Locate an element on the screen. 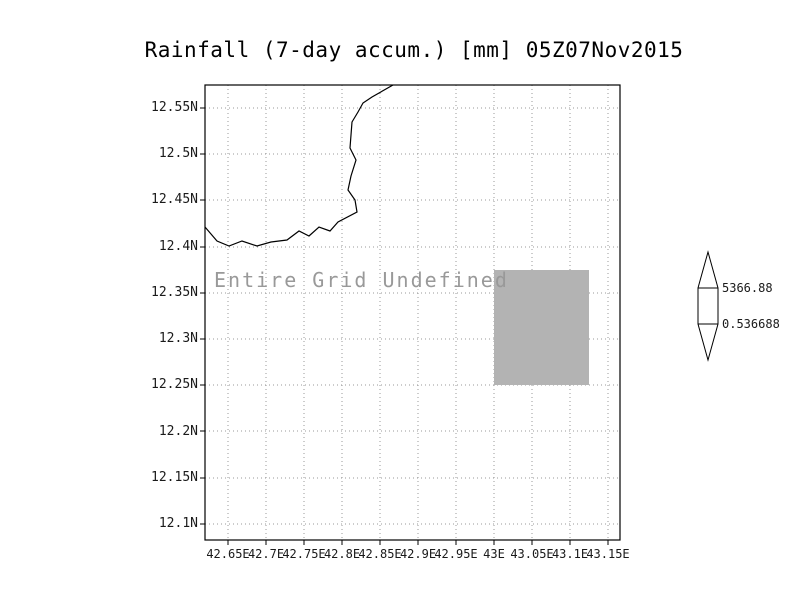 This screenshot has width=792, height=612. coastline is located at coordinates (299, 165).